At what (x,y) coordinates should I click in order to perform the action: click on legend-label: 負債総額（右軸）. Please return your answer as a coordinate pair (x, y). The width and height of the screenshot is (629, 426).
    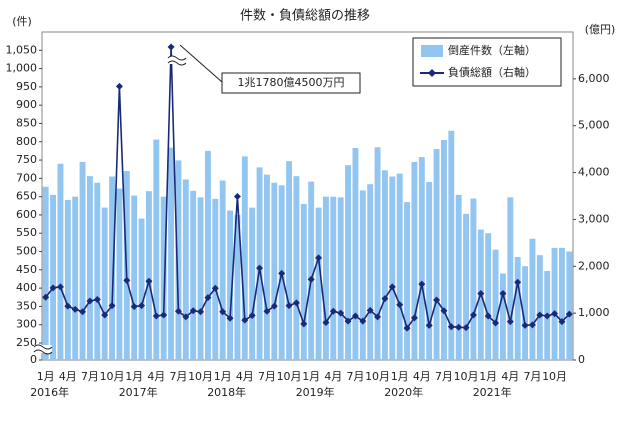
    Looking at the image, I should click on (492, 72).